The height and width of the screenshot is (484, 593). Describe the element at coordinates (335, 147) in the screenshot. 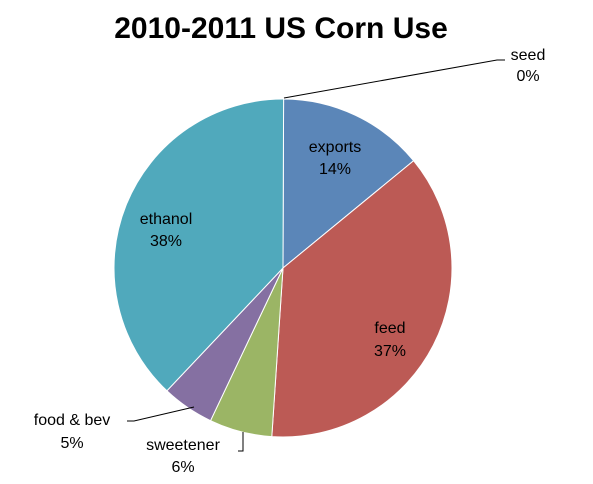

I see `slice-label-exports: exports` at that location.